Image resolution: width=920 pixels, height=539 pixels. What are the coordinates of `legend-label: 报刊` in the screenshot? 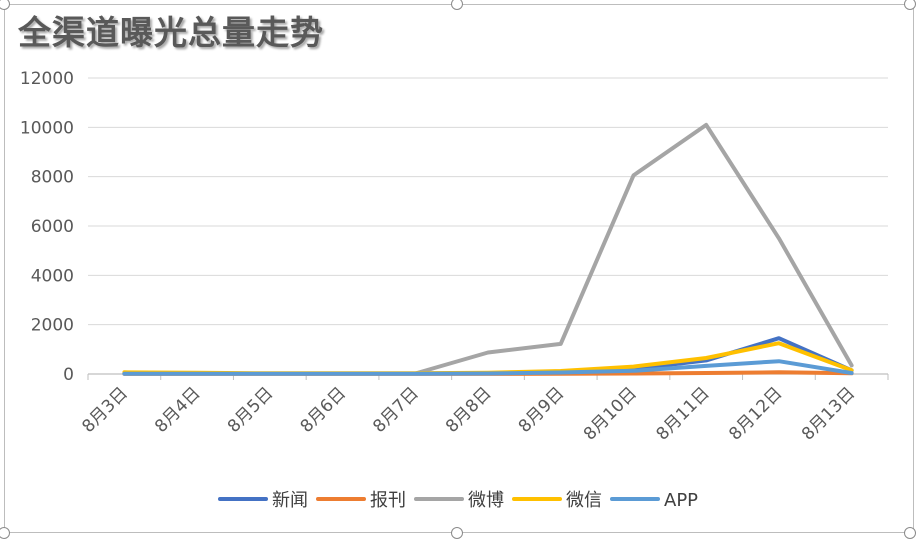 It's located at (388, 500).